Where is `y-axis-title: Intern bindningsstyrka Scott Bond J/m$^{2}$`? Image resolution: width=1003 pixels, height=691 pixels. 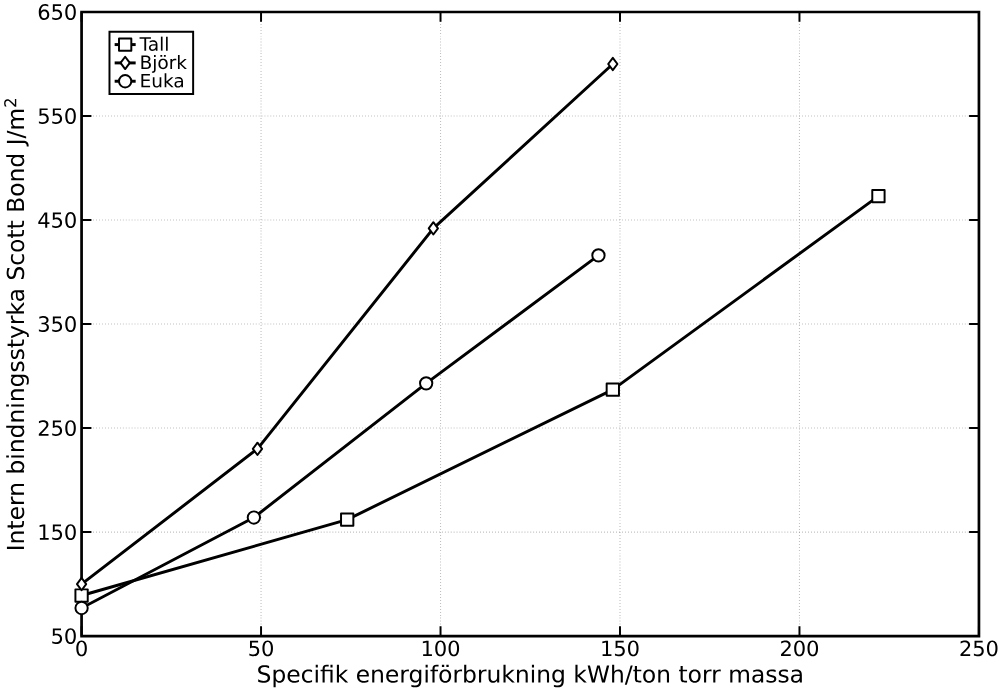
y-axis-title: Intern bindningsstyrka Scott Bond J/m$^{2}$ is located at coordinates (16, 323).